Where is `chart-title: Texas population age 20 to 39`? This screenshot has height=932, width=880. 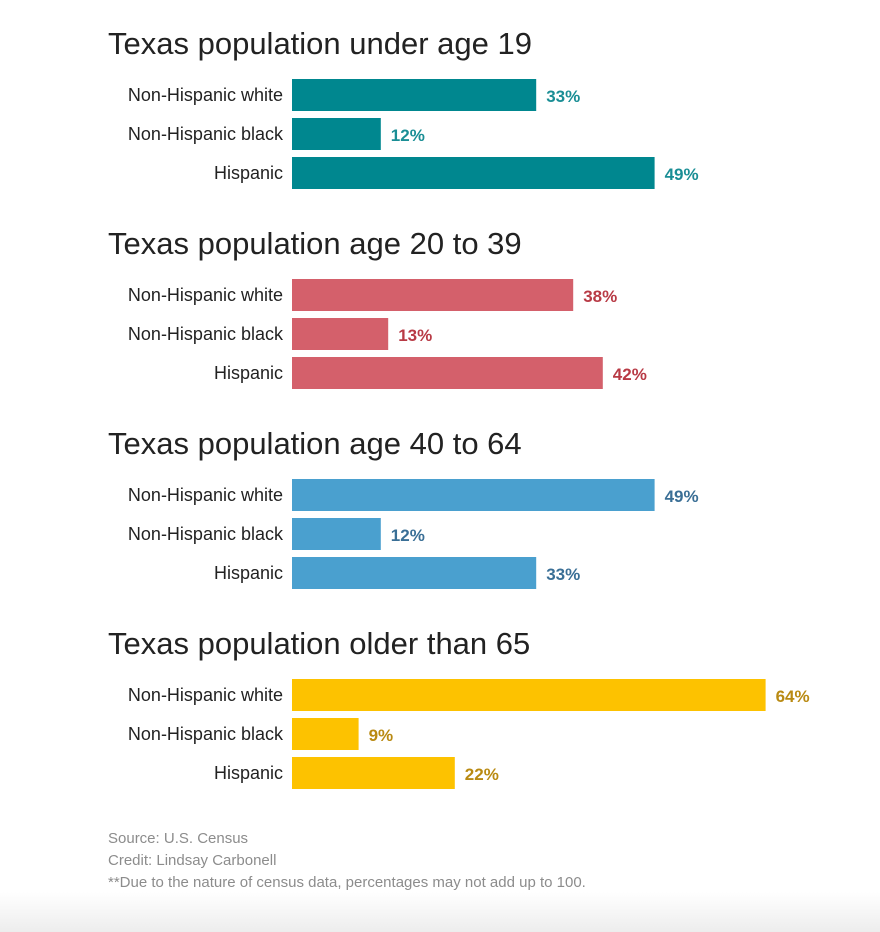
chart-title: Texas population age 20 to 39 is located at coordinates (315, 243).